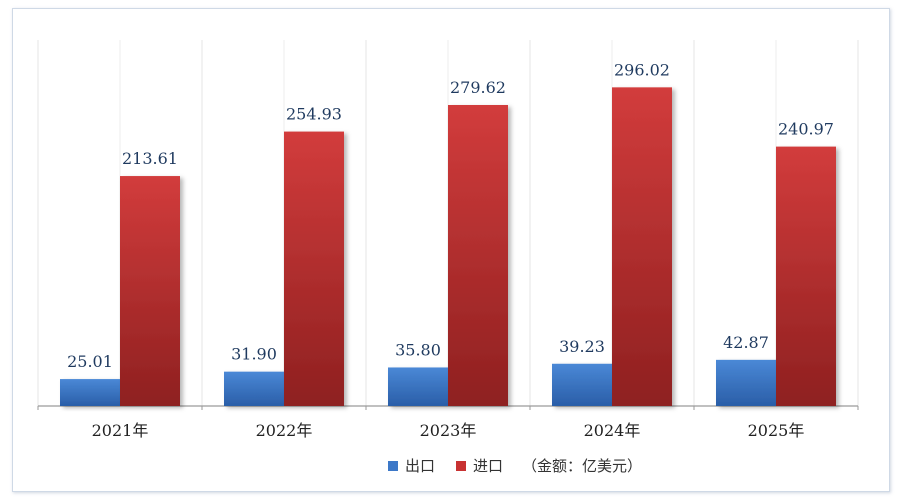 This screenshot has height=500, width=903. Describe the element at coordinates (418, 349) in the screenshot. I see `data-label-export-3: 35.80` at that location.